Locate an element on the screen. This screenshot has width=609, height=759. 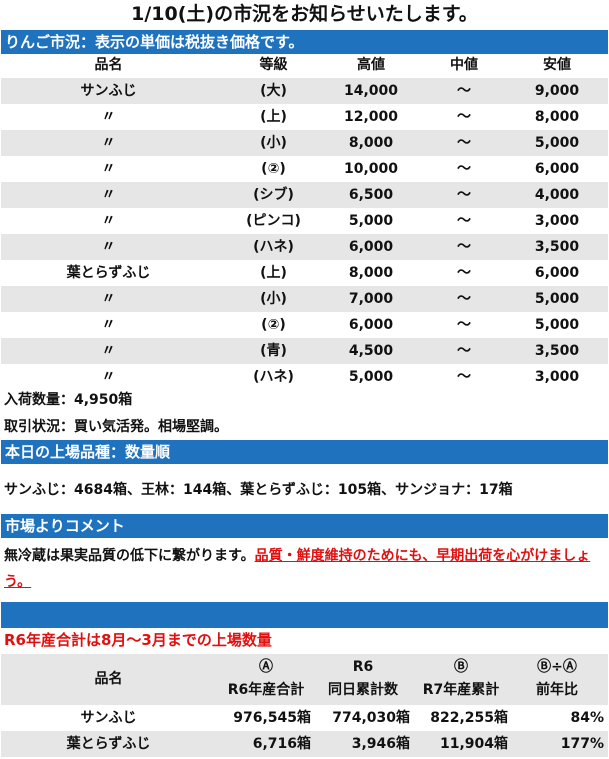
table-row: 〃 (ハネ) 5,000 ～ 3,000 is located at coordinates (304, 377).